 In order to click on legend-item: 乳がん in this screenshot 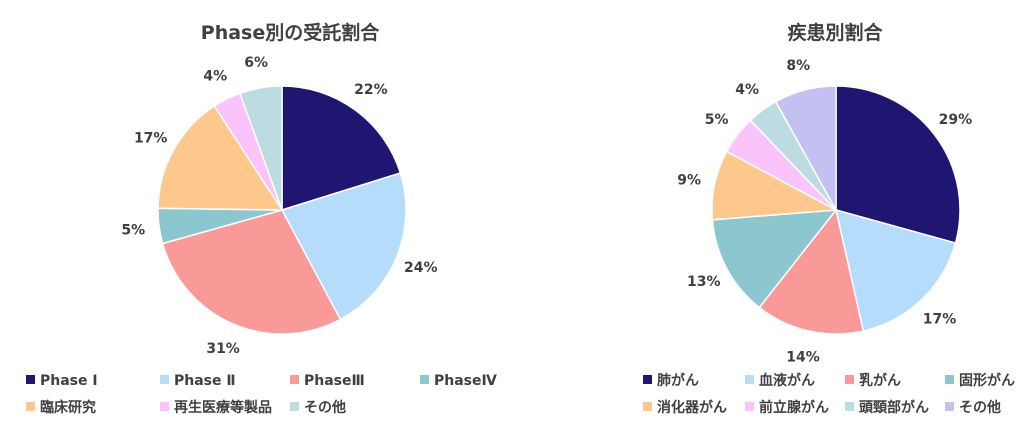, I will do `click(873, 380)`.